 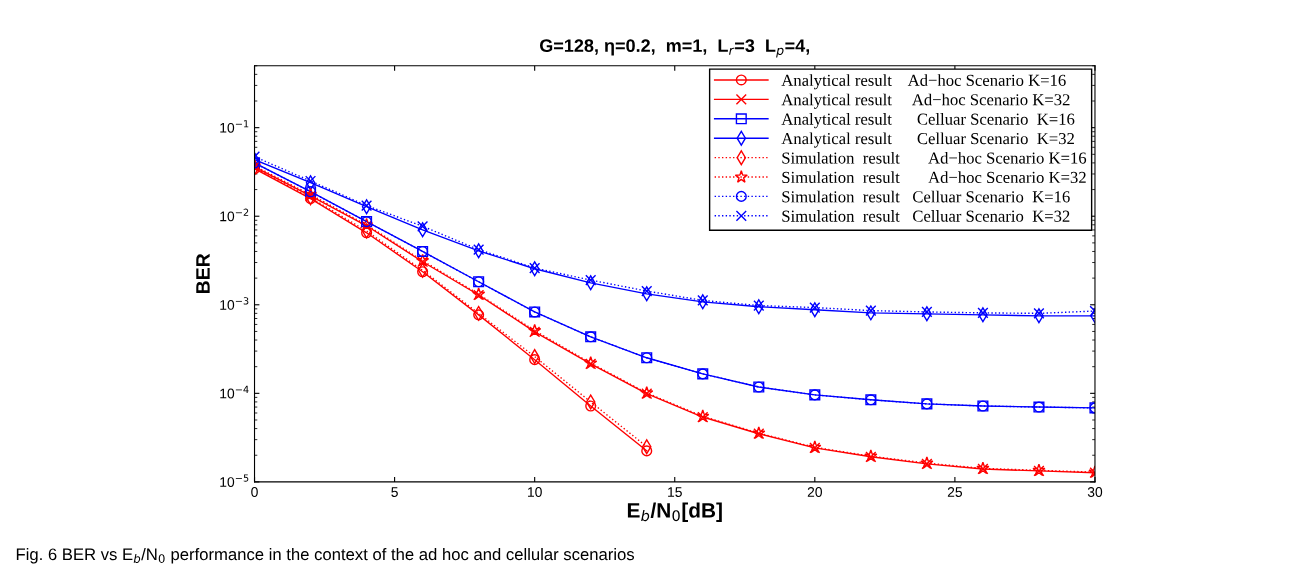 What do you see at coordinates (675, 492) in the screenshot?
I see `x-tick-label: 15` at bounding box center [675, 492].